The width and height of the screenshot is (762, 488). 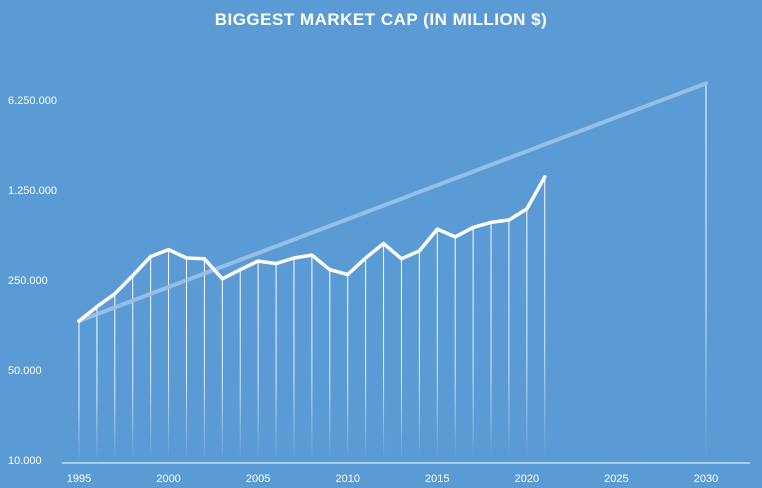 What do you see at coordinates (381, 19) in the screenshot?
I see `chart-title: BIGGEST MARKET CAP (IN MILLION $)` at bounding box center [381, 19].